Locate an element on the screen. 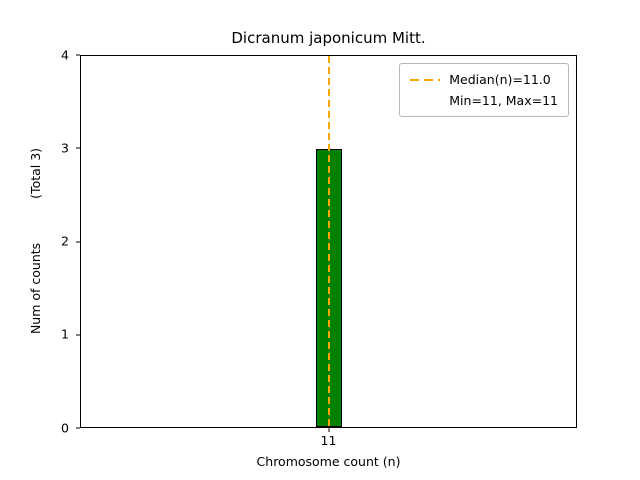  y-axis: 0 1 2 3 4 is located at coordinates (40, 240).